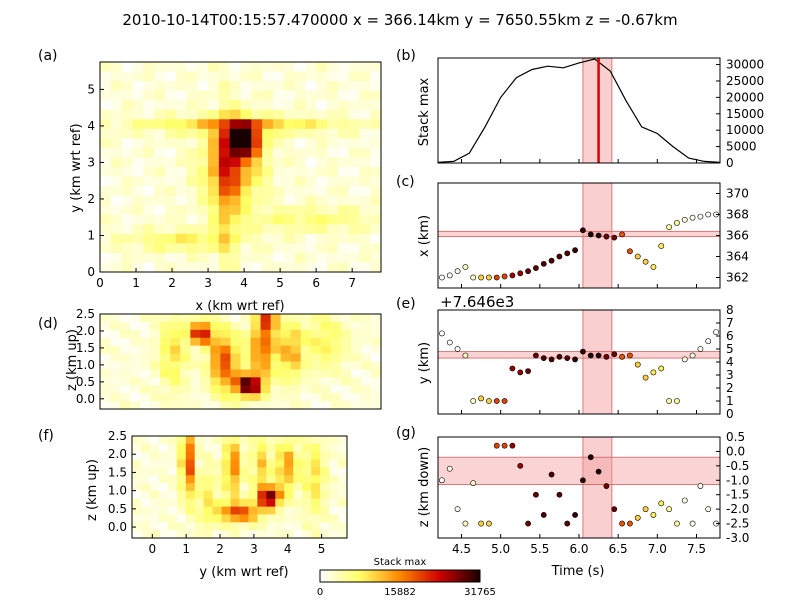 The height and width of the screenshot is (600, 800). I want to click on panel-a-cells, so click(241, 167).